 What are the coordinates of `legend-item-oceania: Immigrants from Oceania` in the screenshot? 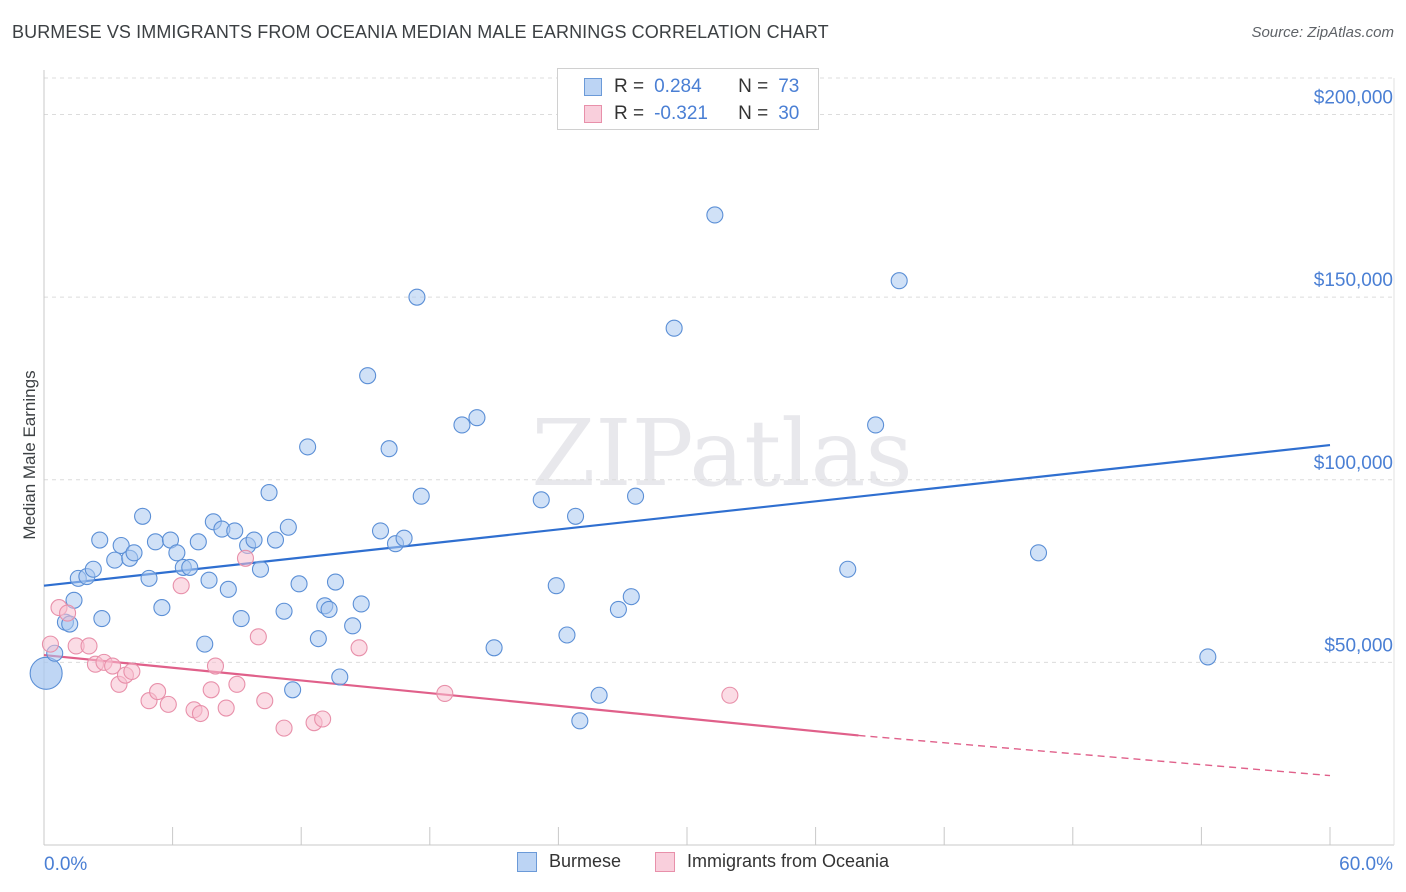 It's located at (772, 861).